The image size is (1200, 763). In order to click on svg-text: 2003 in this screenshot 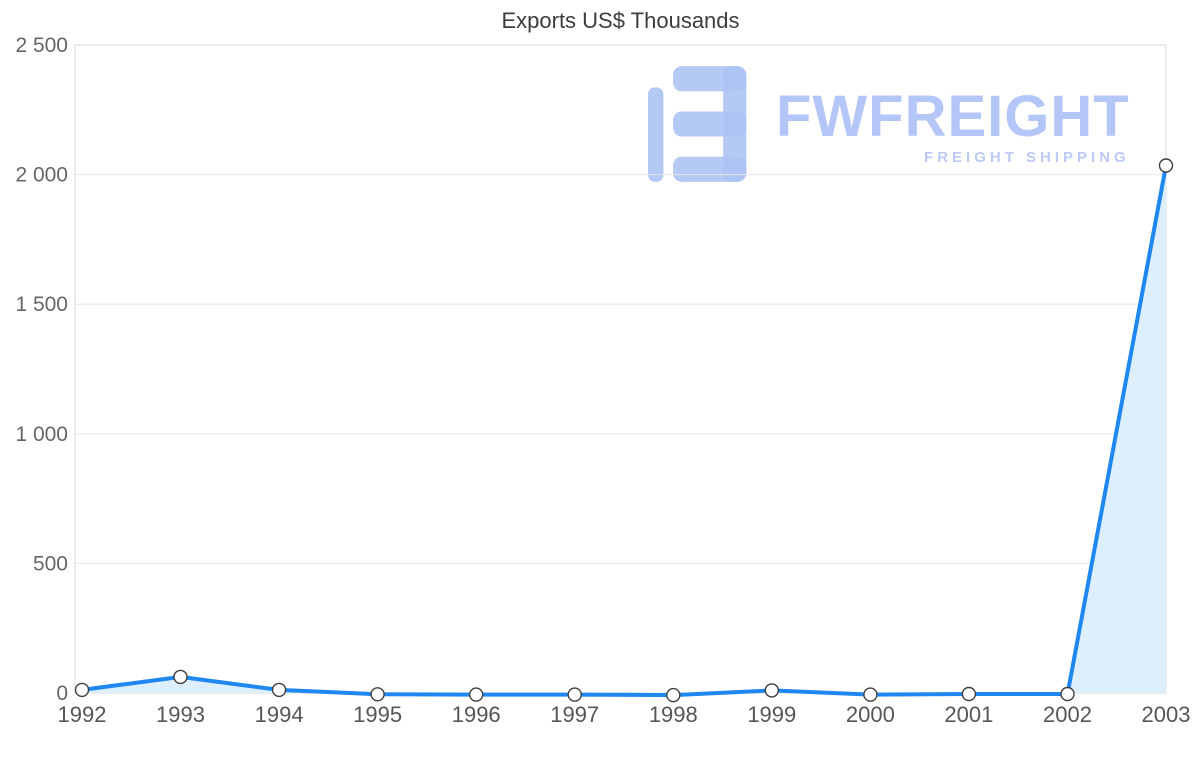, I will do `click(1166, 714)`.